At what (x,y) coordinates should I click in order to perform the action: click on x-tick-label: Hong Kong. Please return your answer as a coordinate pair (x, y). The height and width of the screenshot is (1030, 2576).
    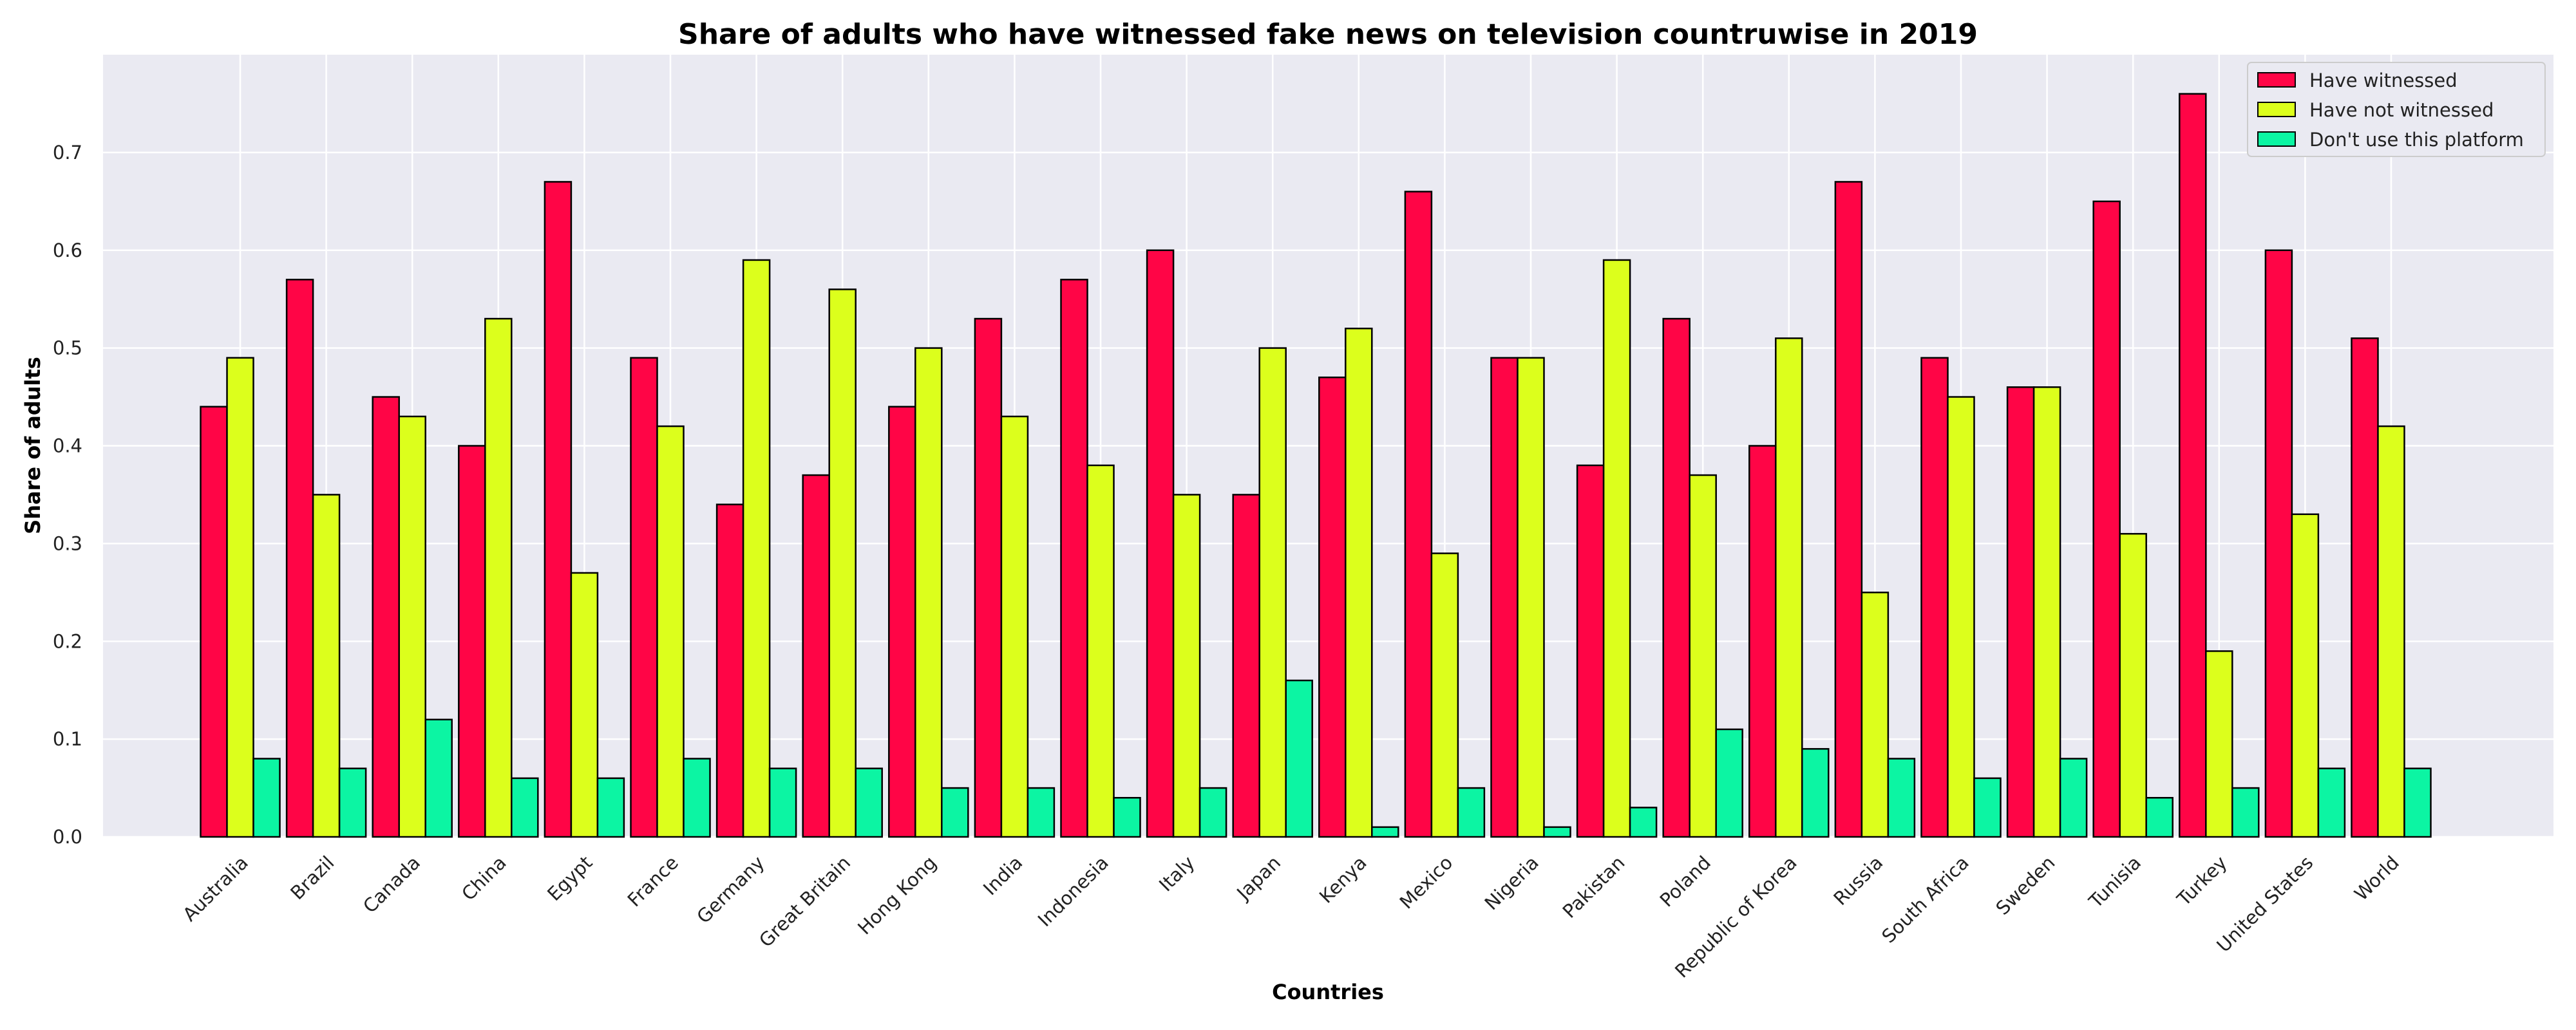
    Looking at the image, I should click on (897, 895).